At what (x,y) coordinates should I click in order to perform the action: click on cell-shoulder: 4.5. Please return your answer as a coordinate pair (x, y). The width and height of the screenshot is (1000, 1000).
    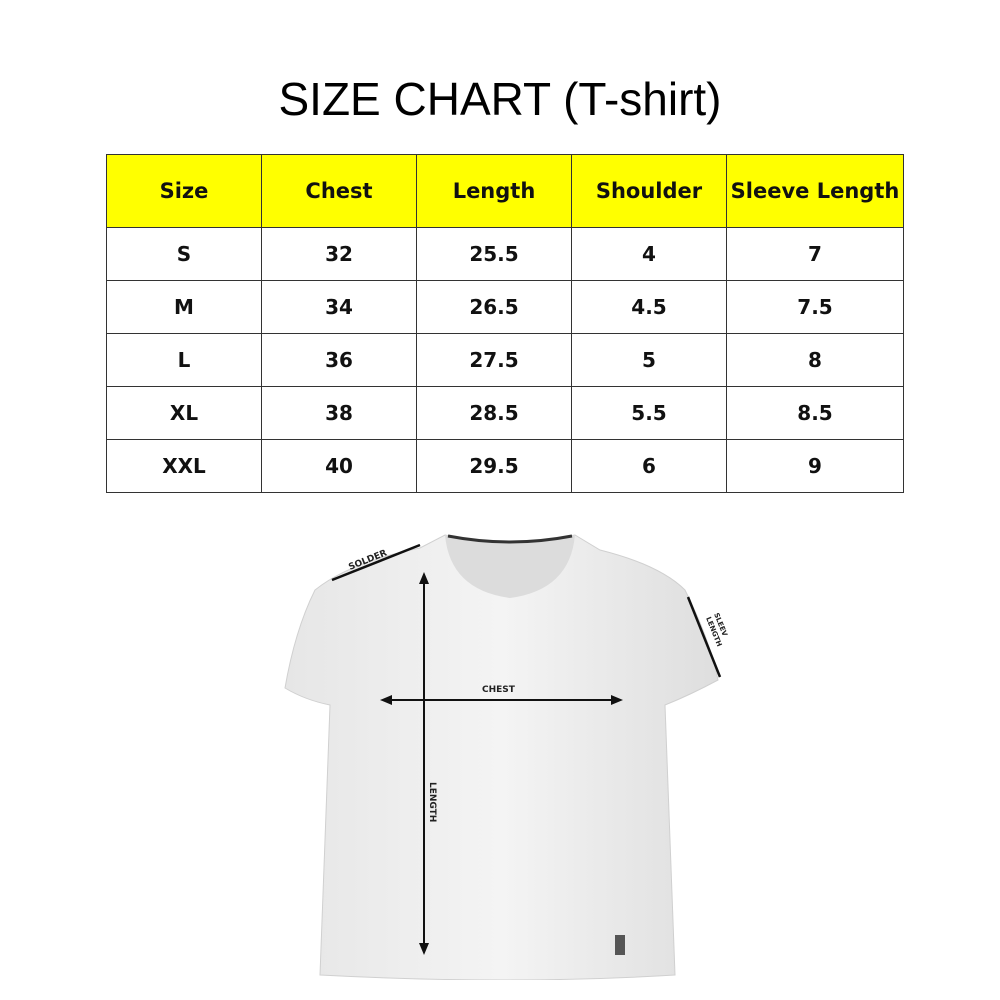
    Looking at the image, I should click on (649, 307).